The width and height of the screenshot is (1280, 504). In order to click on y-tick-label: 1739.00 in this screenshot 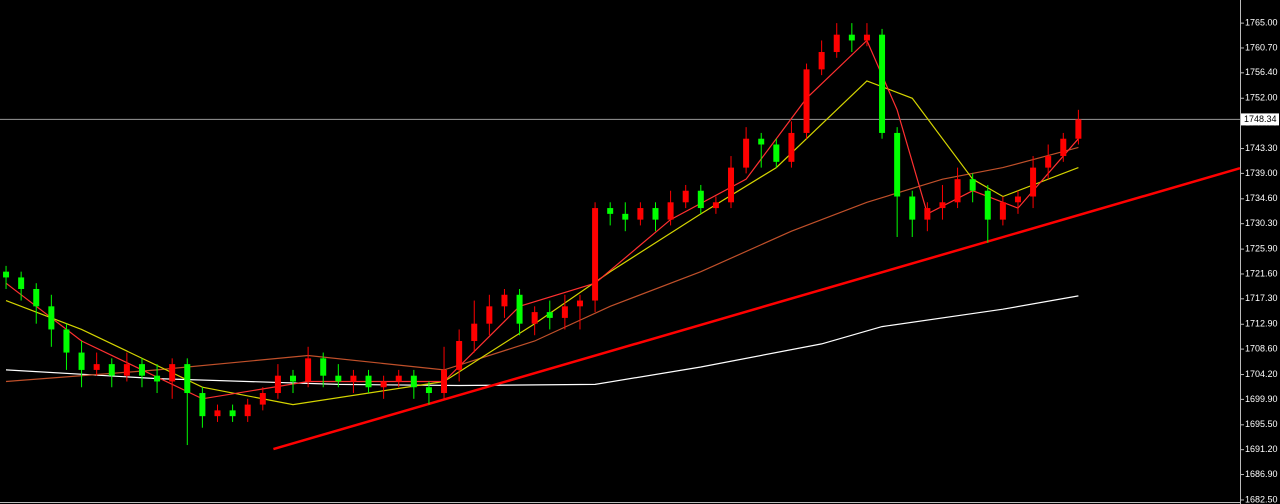, I will do `click(1261, 173)`.